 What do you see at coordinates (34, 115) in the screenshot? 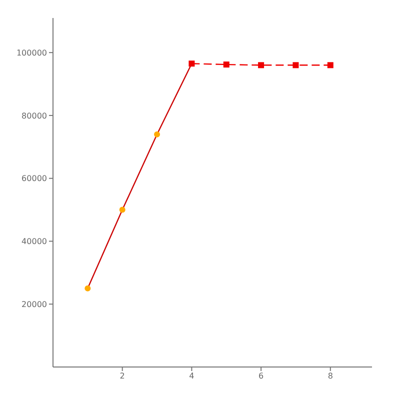
I see `y-tick-label: 80000` at bounding box center [34, 115].